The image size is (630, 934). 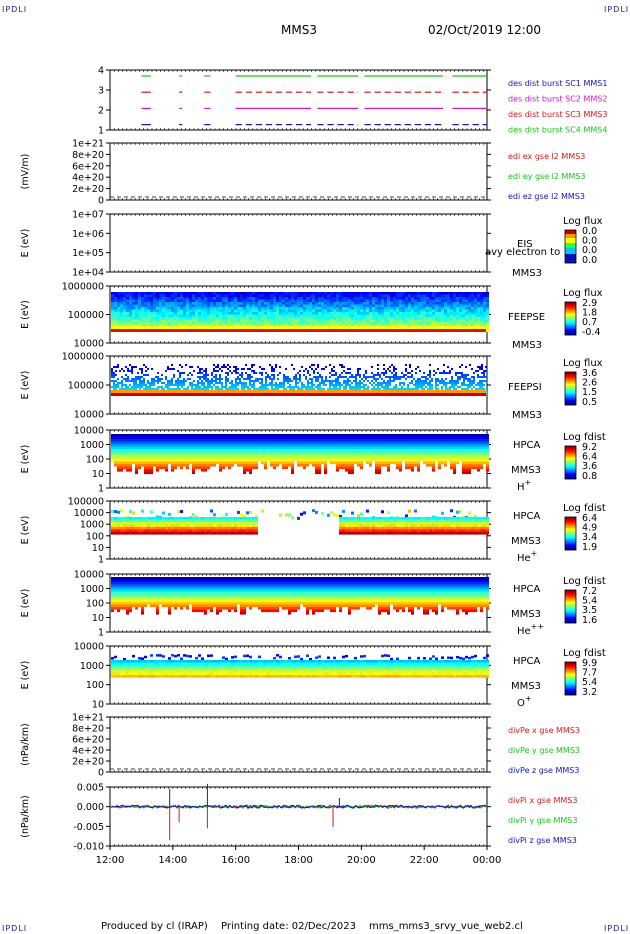 I want to click on y-tick-label: 2, so click(x=101, y=111).